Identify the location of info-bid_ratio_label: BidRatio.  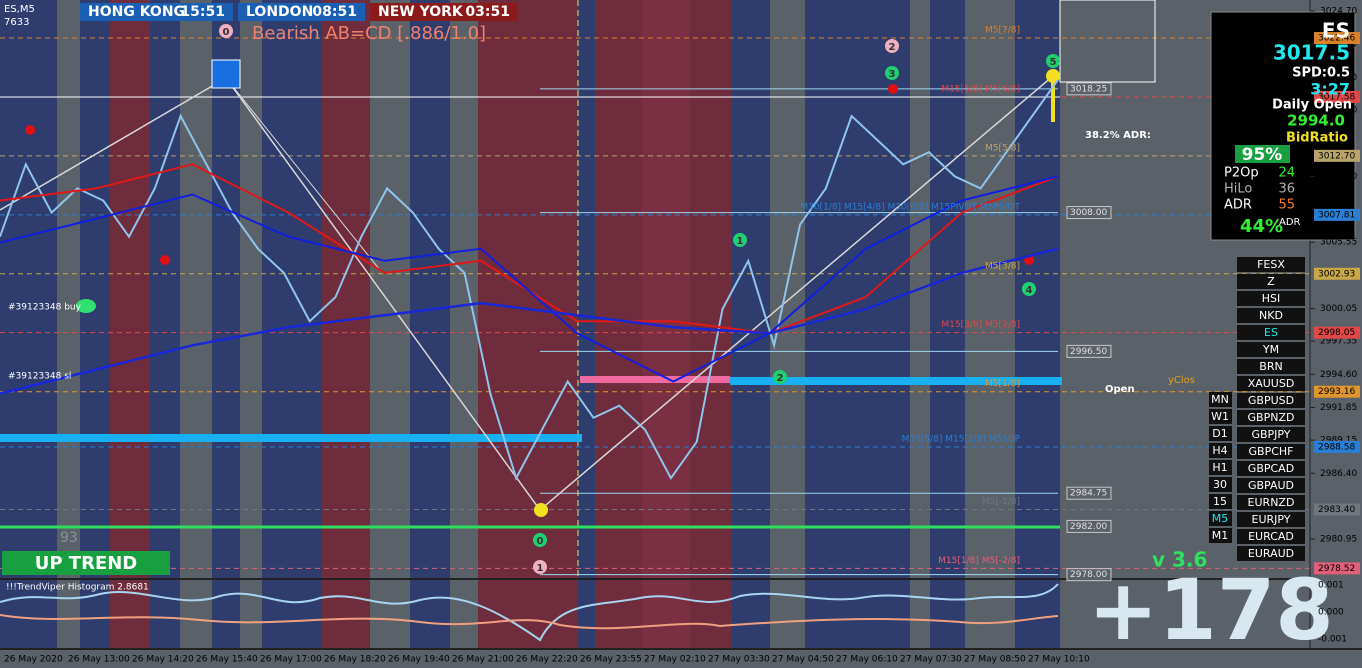
(1317, 138).